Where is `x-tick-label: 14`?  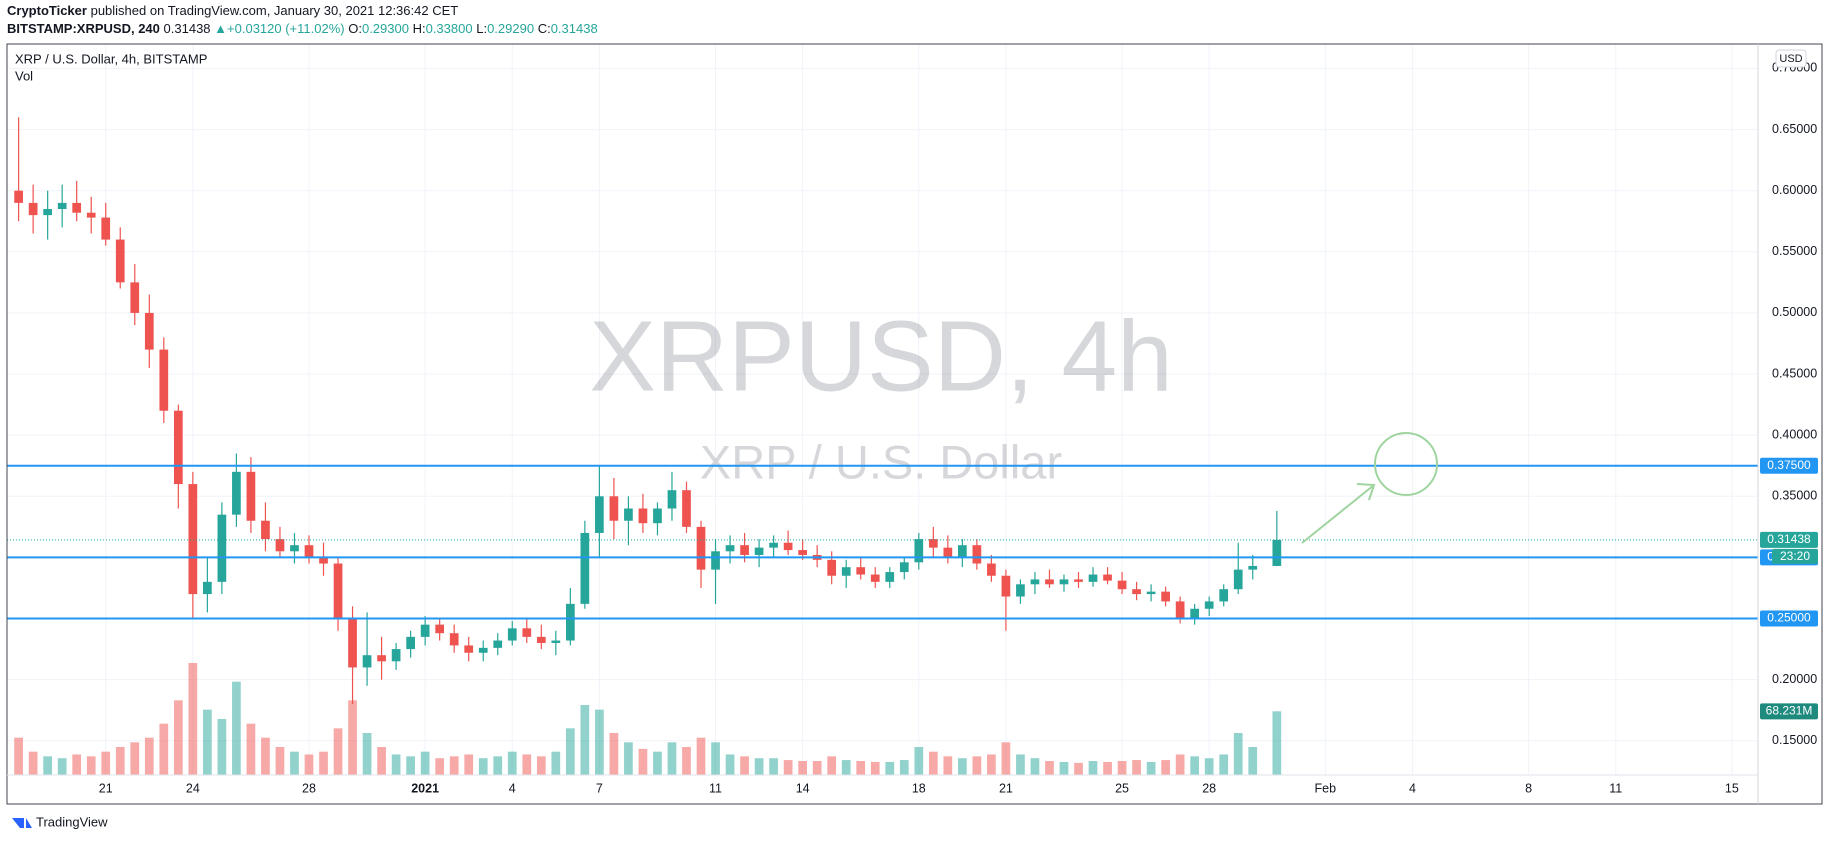 x-tick-label: 14 is located at coordinates (803, 788).